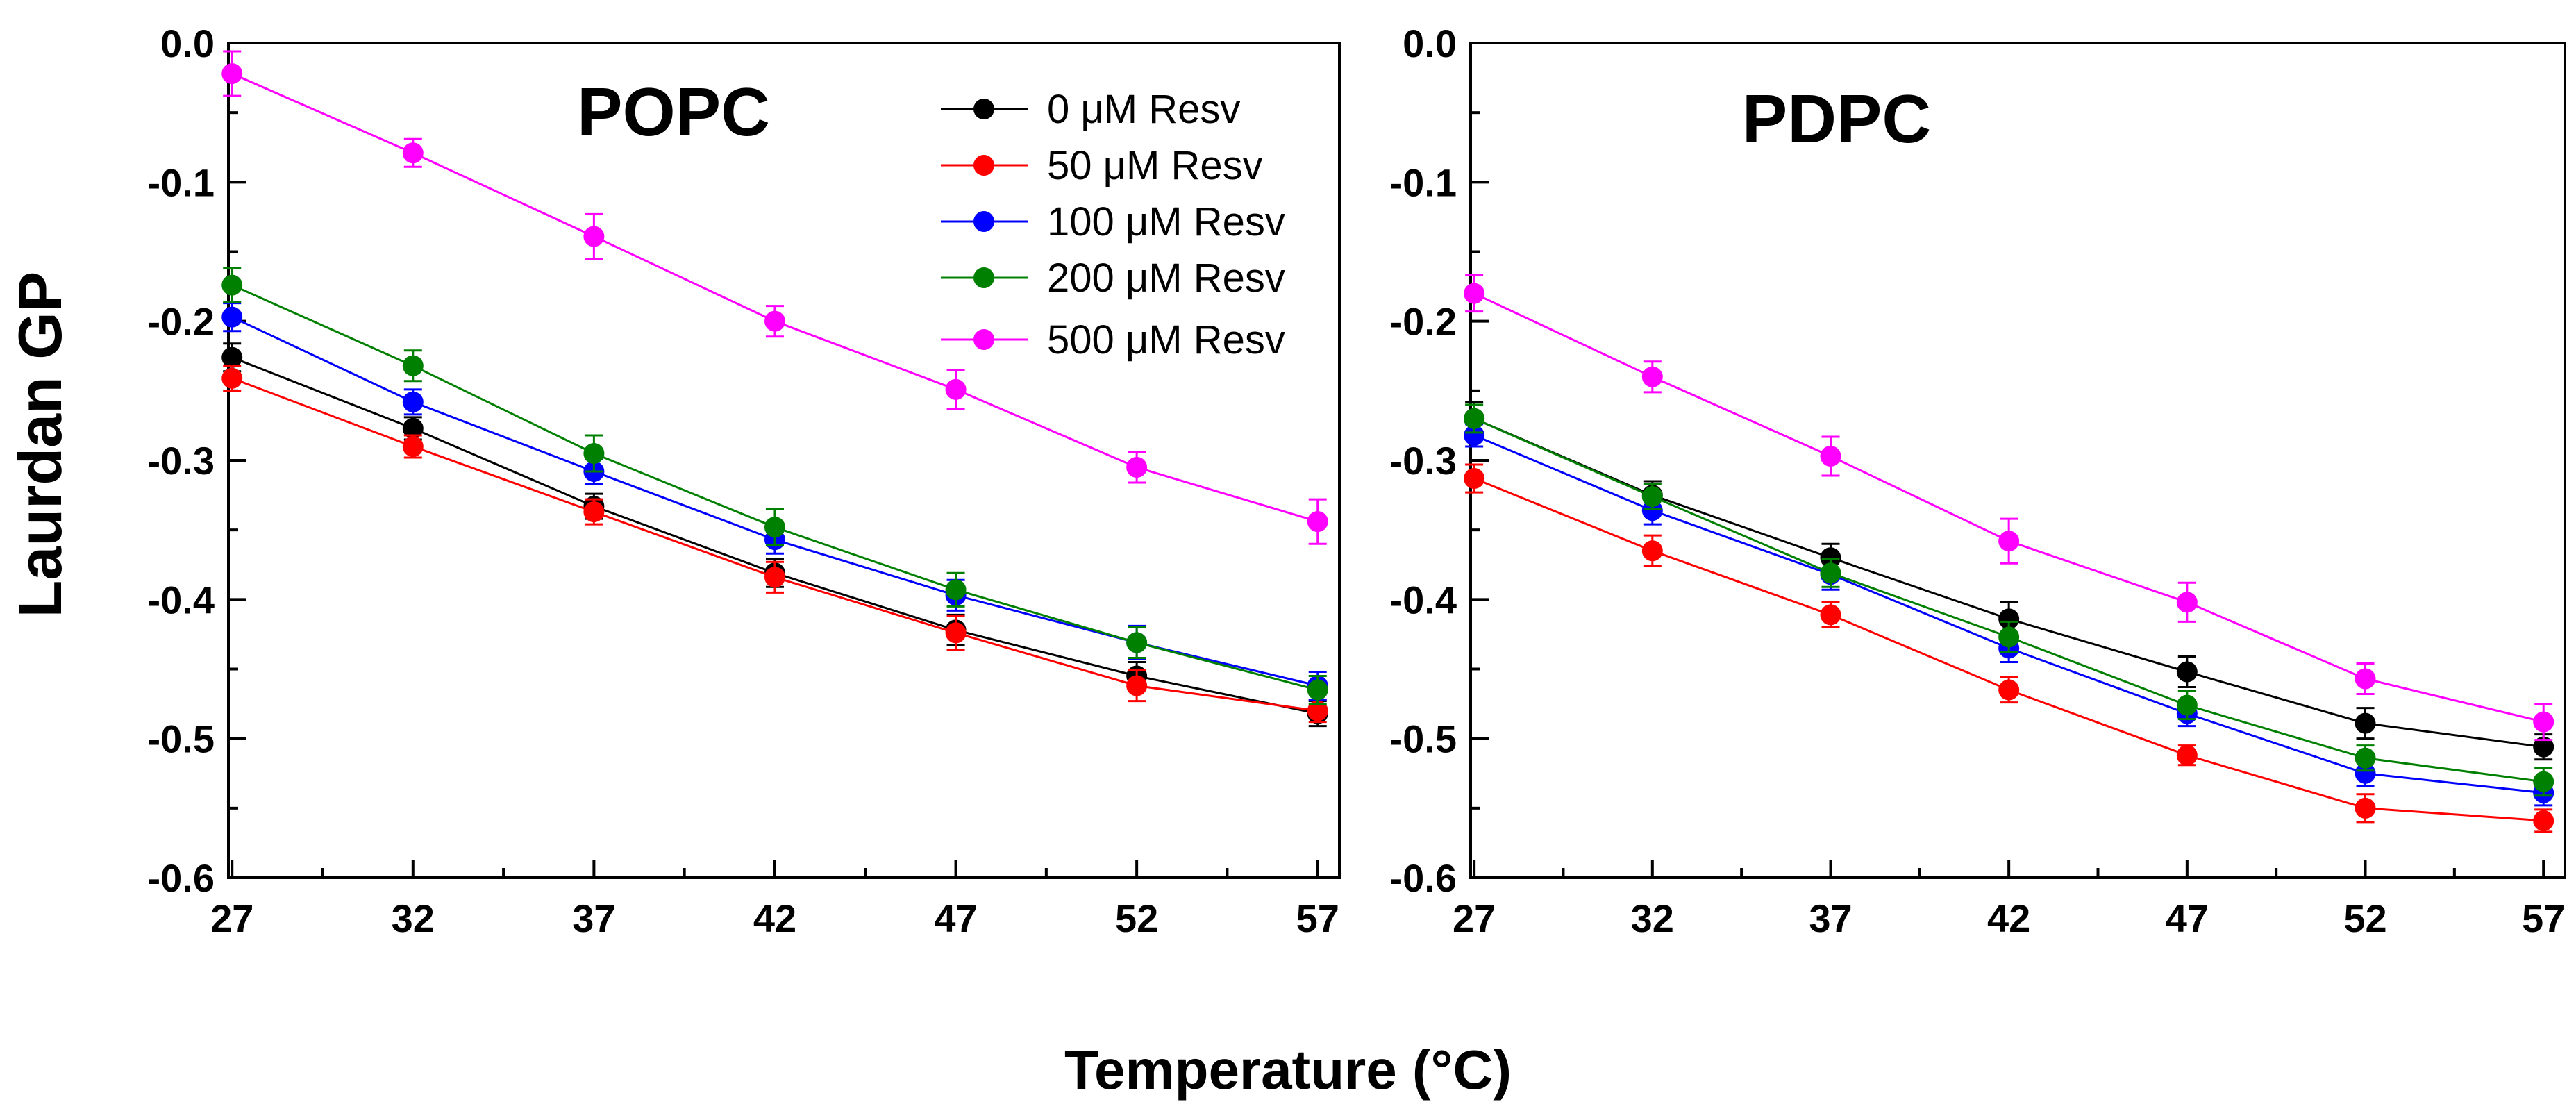 The image size is (2576, 1111). What do you see at coordinates (593, 918) in the screenshot?
I see `popc-x-tick-label: 37` at bounding box center [593, 918].